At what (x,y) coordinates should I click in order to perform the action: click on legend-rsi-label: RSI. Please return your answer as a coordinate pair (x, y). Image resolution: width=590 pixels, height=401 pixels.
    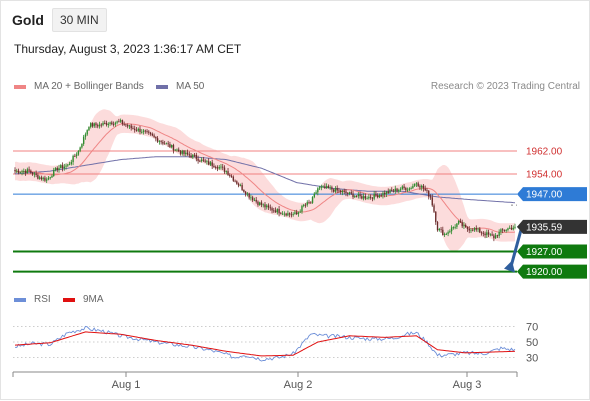
    Looking at the image, I should click on (42, 299).